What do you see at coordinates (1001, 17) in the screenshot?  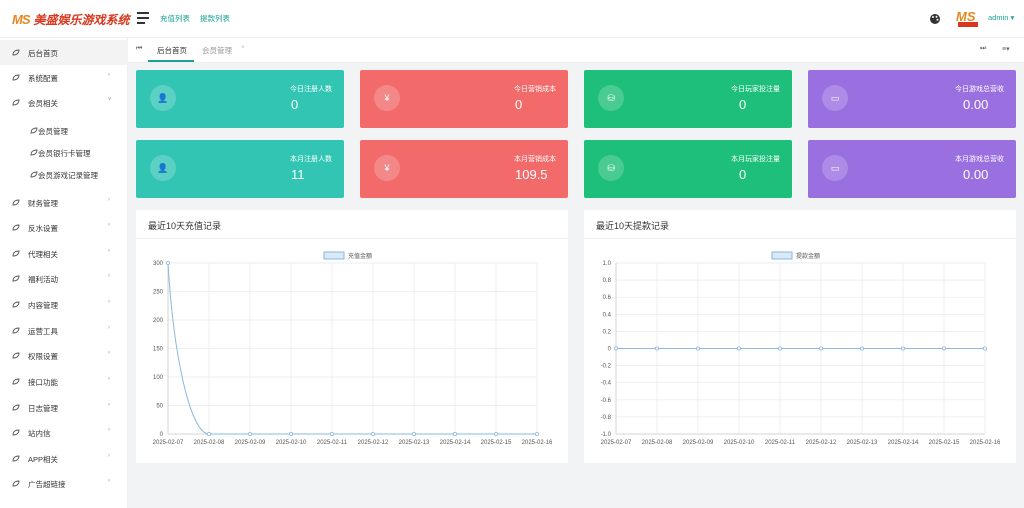 I see `user-menu: admin ▾` at bounding box center [1001, 17].